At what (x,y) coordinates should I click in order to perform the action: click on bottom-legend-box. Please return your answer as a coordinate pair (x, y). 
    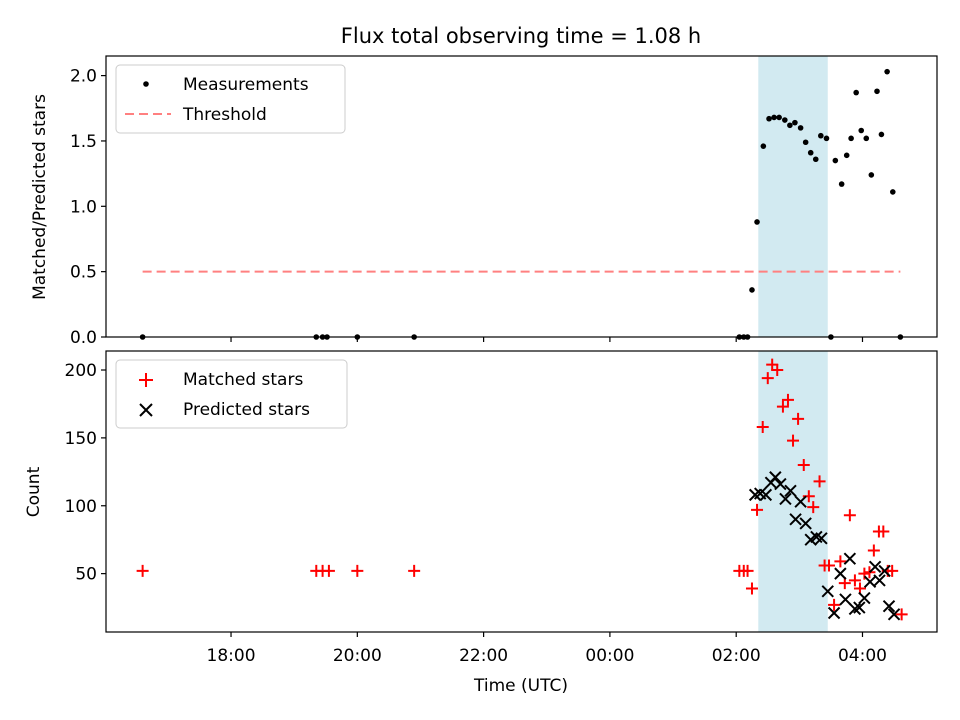
    Looking at the image, I should click on (231, 394).